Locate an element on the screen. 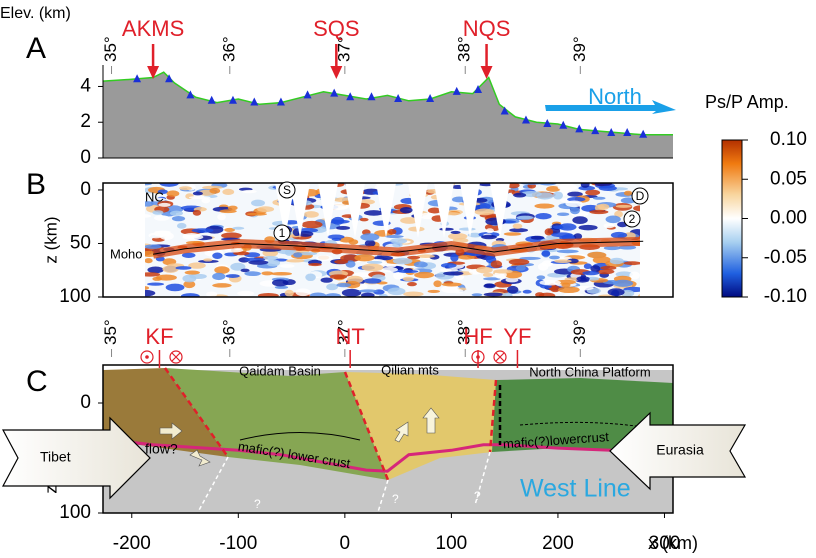  annotation-circle is located at coordinates (287, 190).